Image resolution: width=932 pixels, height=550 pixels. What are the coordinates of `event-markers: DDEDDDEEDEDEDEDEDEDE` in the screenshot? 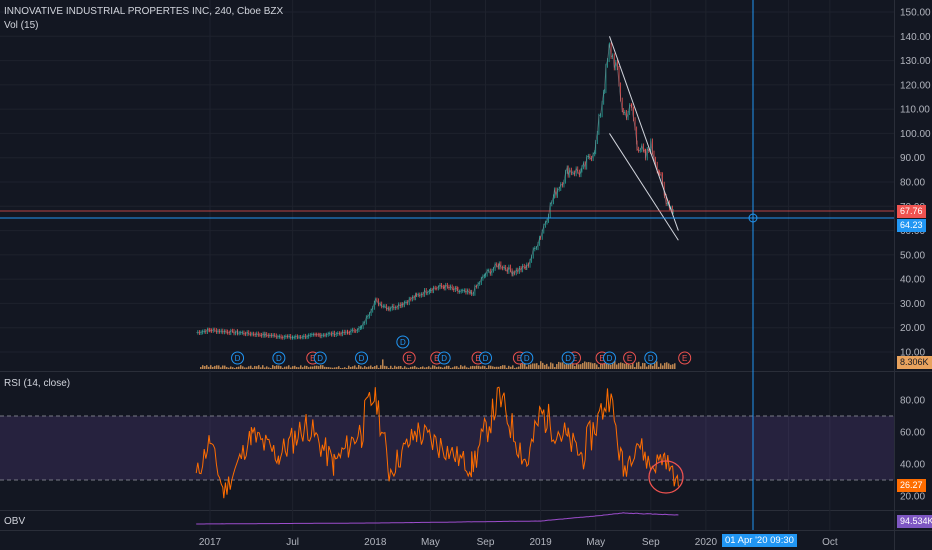 It's located at (461, 350).